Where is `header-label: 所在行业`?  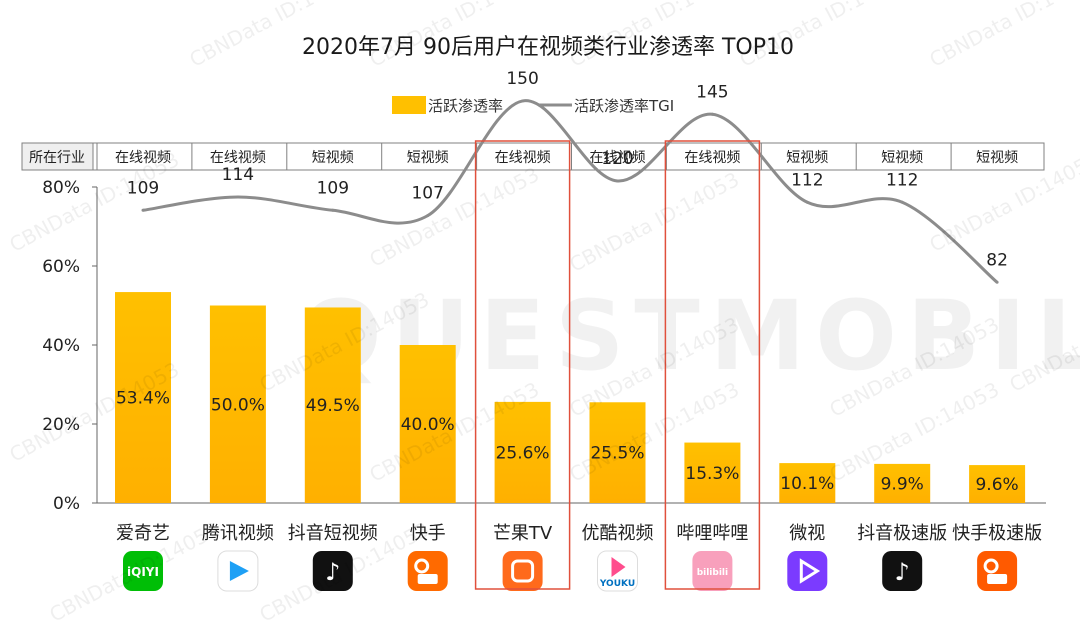 header-label: 所在行业 is located at coordinates (57, 158).